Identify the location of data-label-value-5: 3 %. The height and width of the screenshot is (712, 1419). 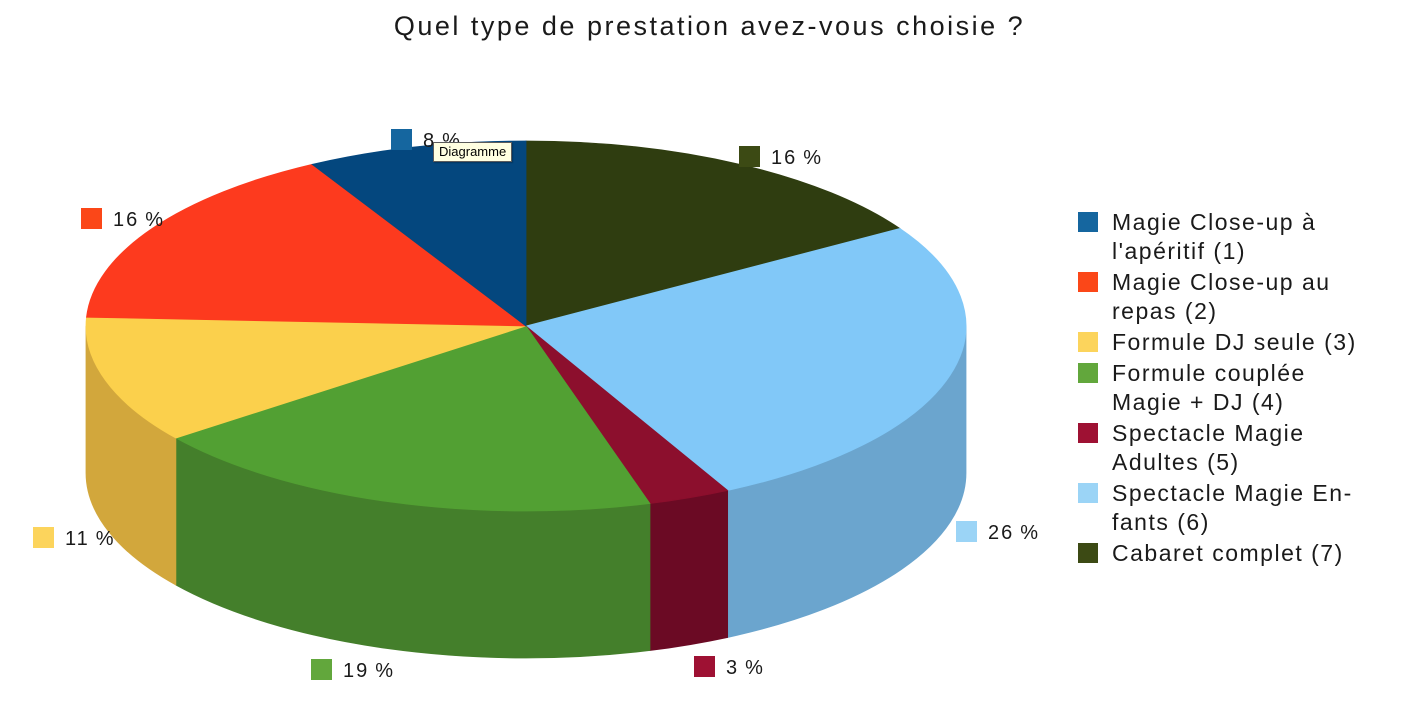
(745, 668).